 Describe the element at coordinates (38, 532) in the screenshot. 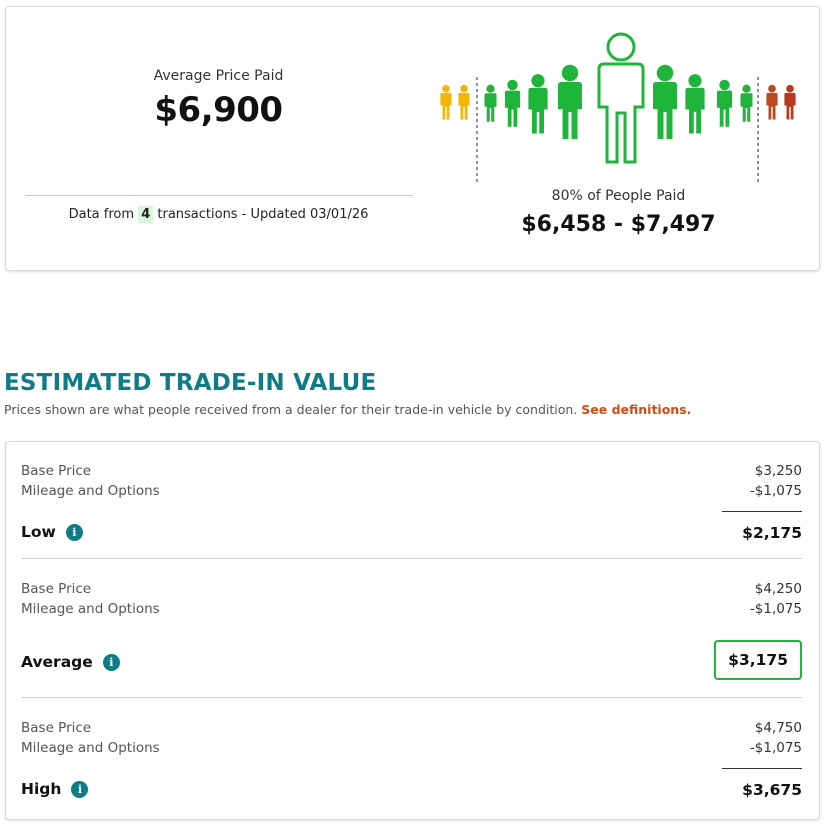

I see `tier-label: Low` at that location.